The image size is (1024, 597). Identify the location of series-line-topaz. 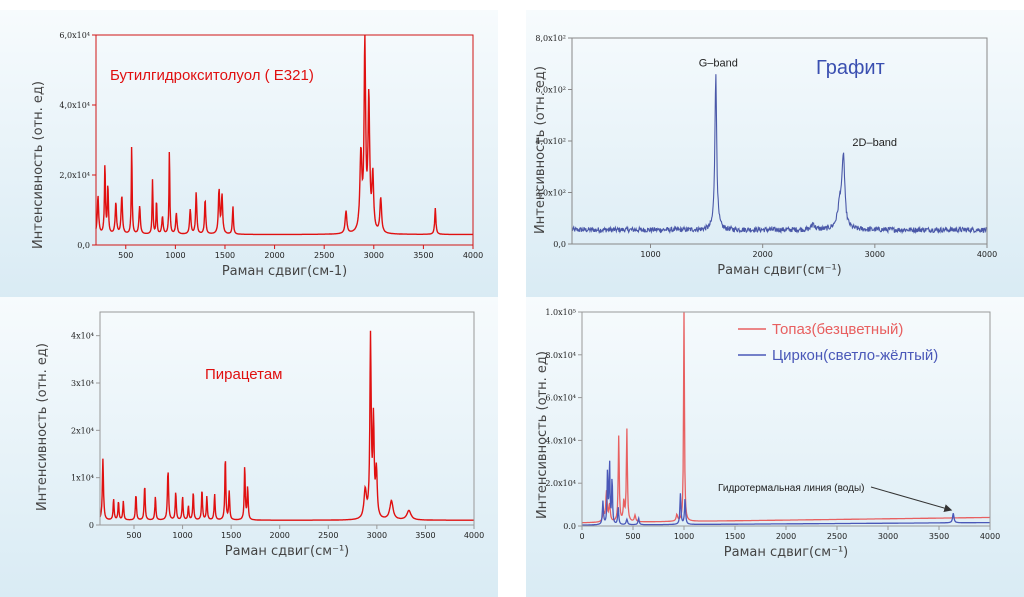
(786, 417).